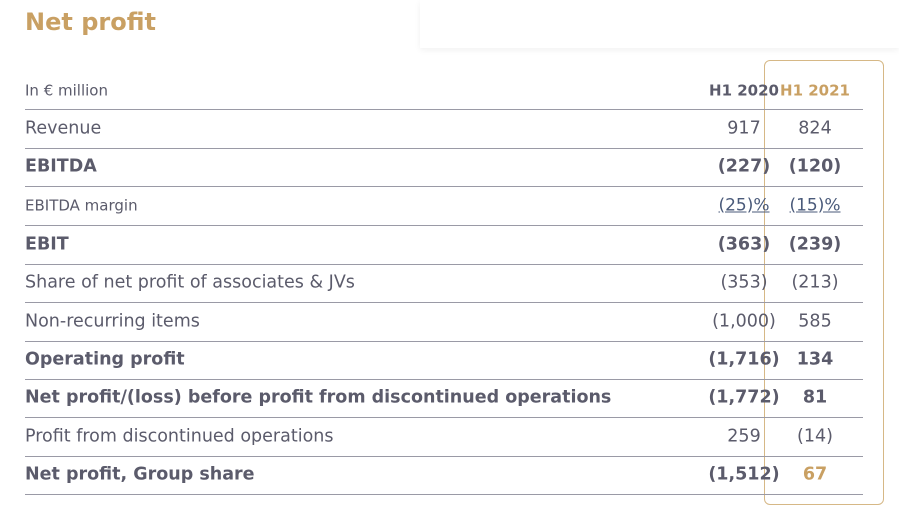 The height and width of the screenshot is (532, 899). What do you see at coordinates (744, 205) in the screenshot?
I see `value-cell: (25)%` at bounding box center [744, 205].